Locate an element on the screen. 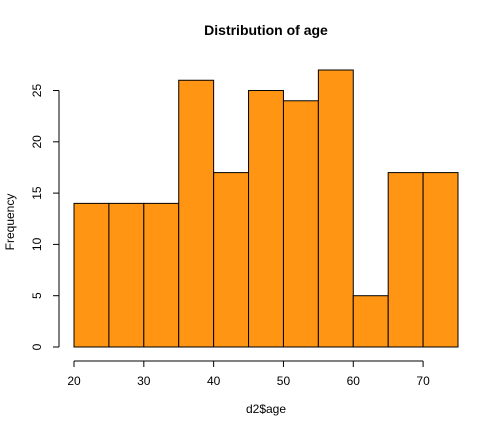 Image resolution: width=504 pixels, height=432 pixels. y-tick-label: 10 is located at coordinates (37, 244).